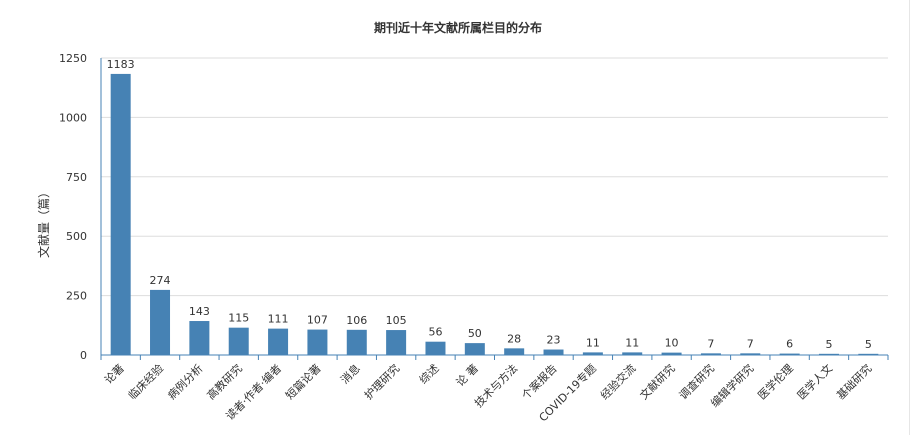 The width and height of the screenshot is (911, 439). Describe the element at coordinates (278, 319) in the screenshot. I see `data-label: 111` at that location.